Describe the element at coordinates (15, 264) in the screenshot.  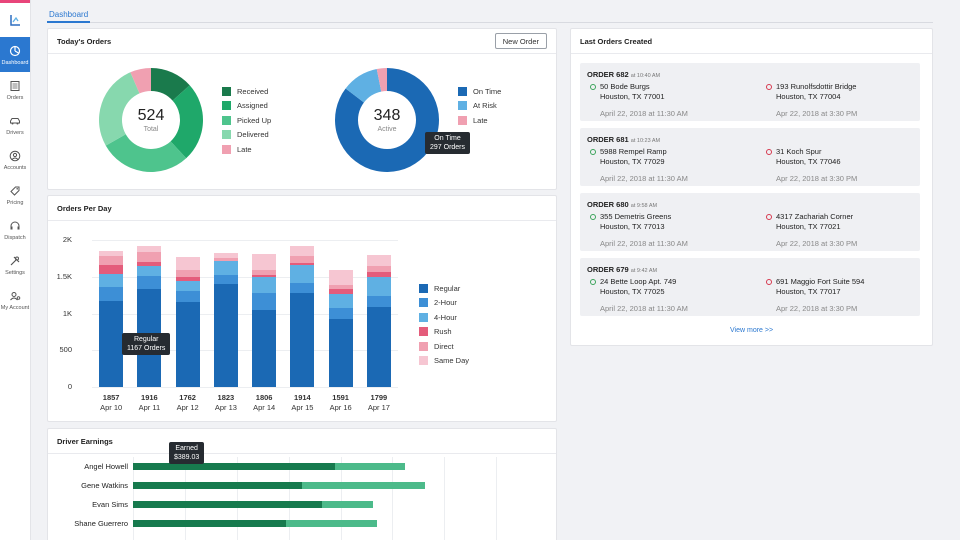
I see `sidebar-item-settings: Settings` at that location.